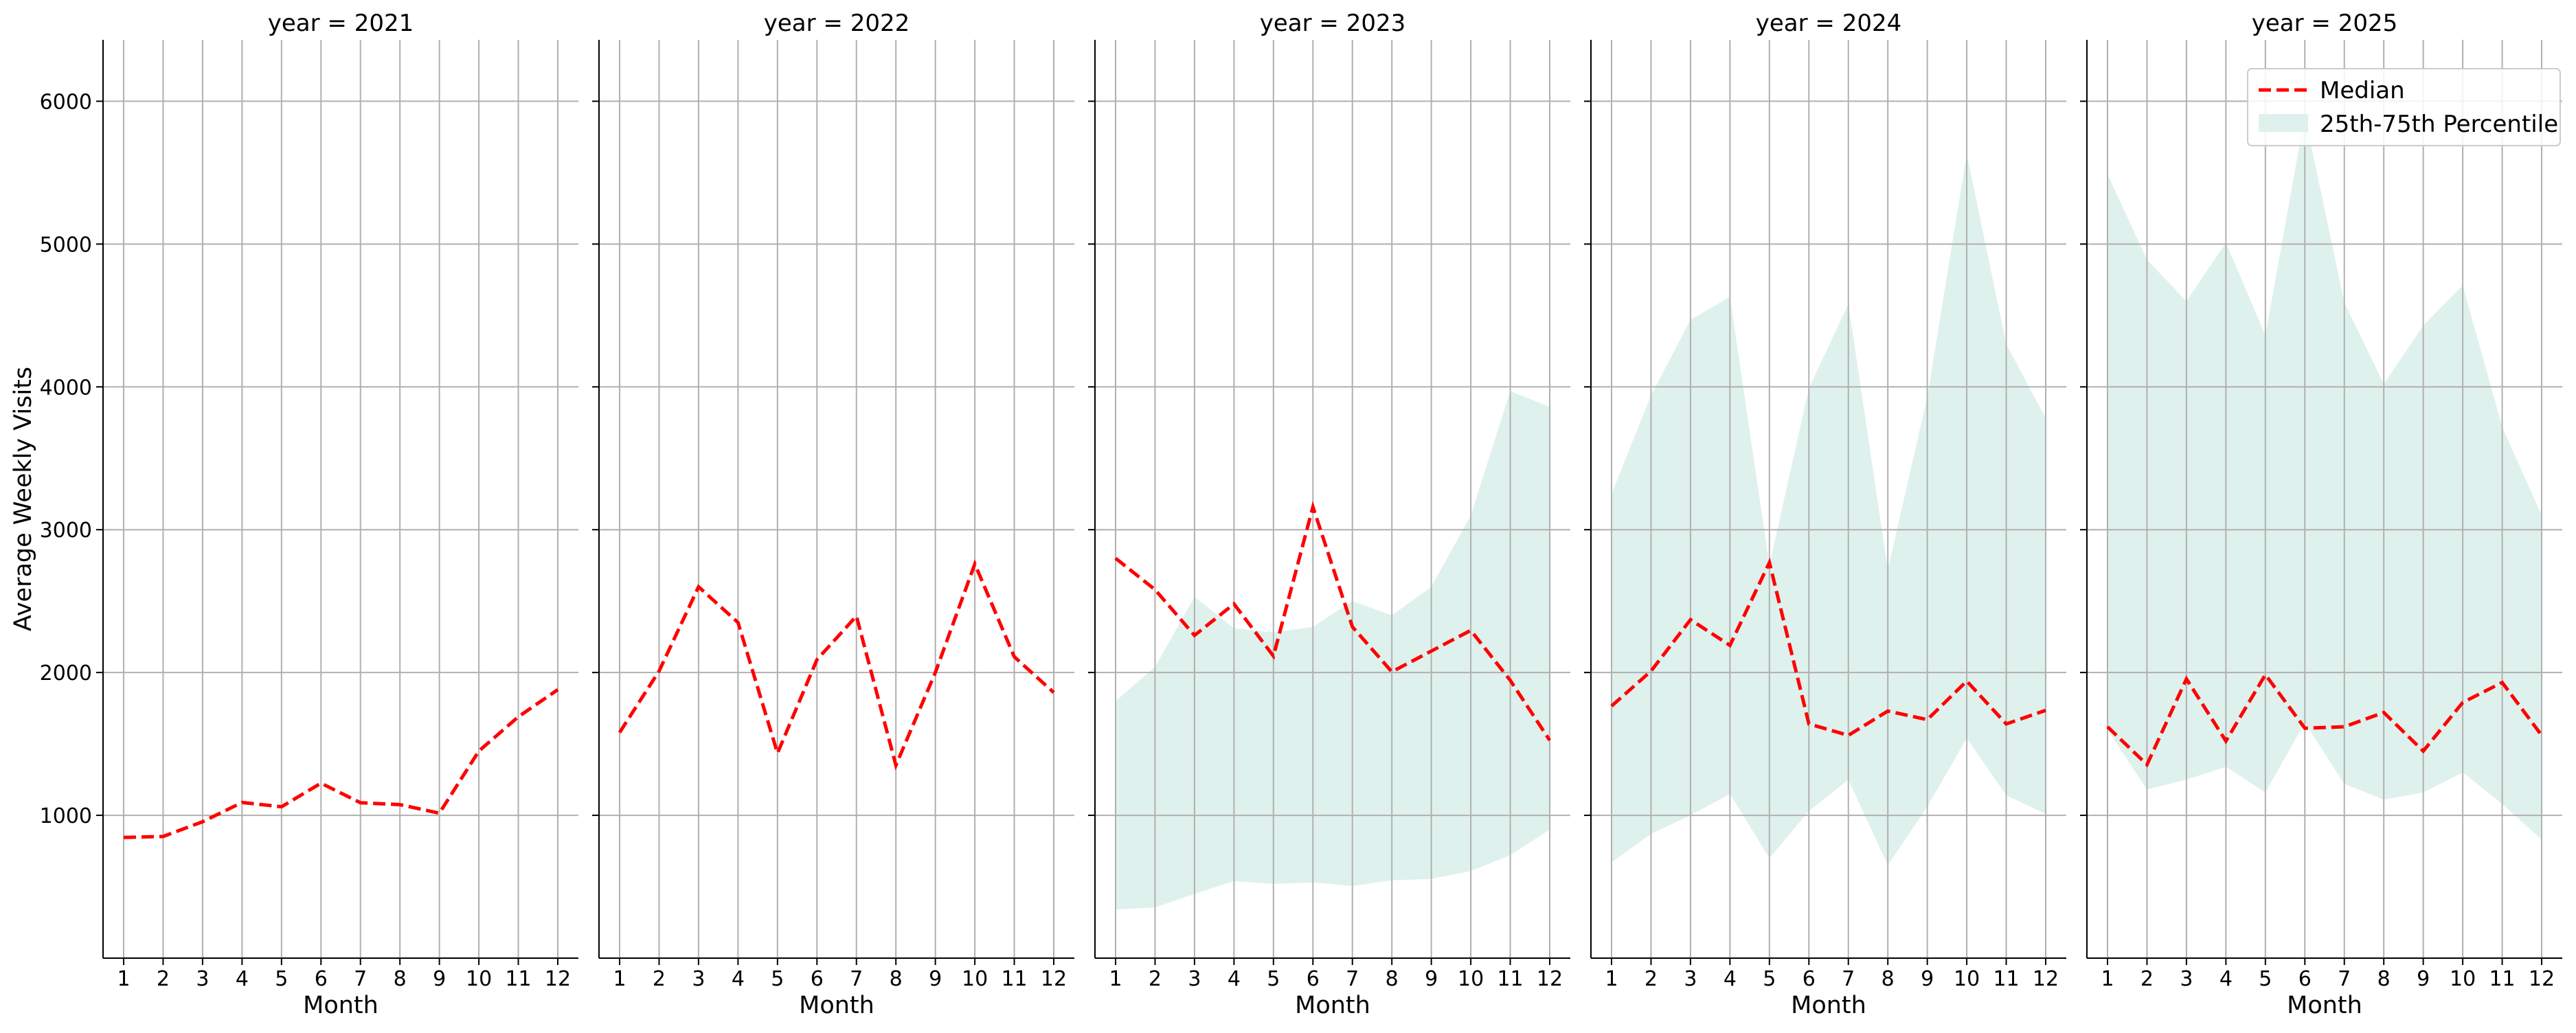 Image resolution: width=2576 pixels, height=1033 pixels. Describe the element at coordinates (2324, 24) in the screenshot. I see `panel-title-5: year = 2025` at that location.